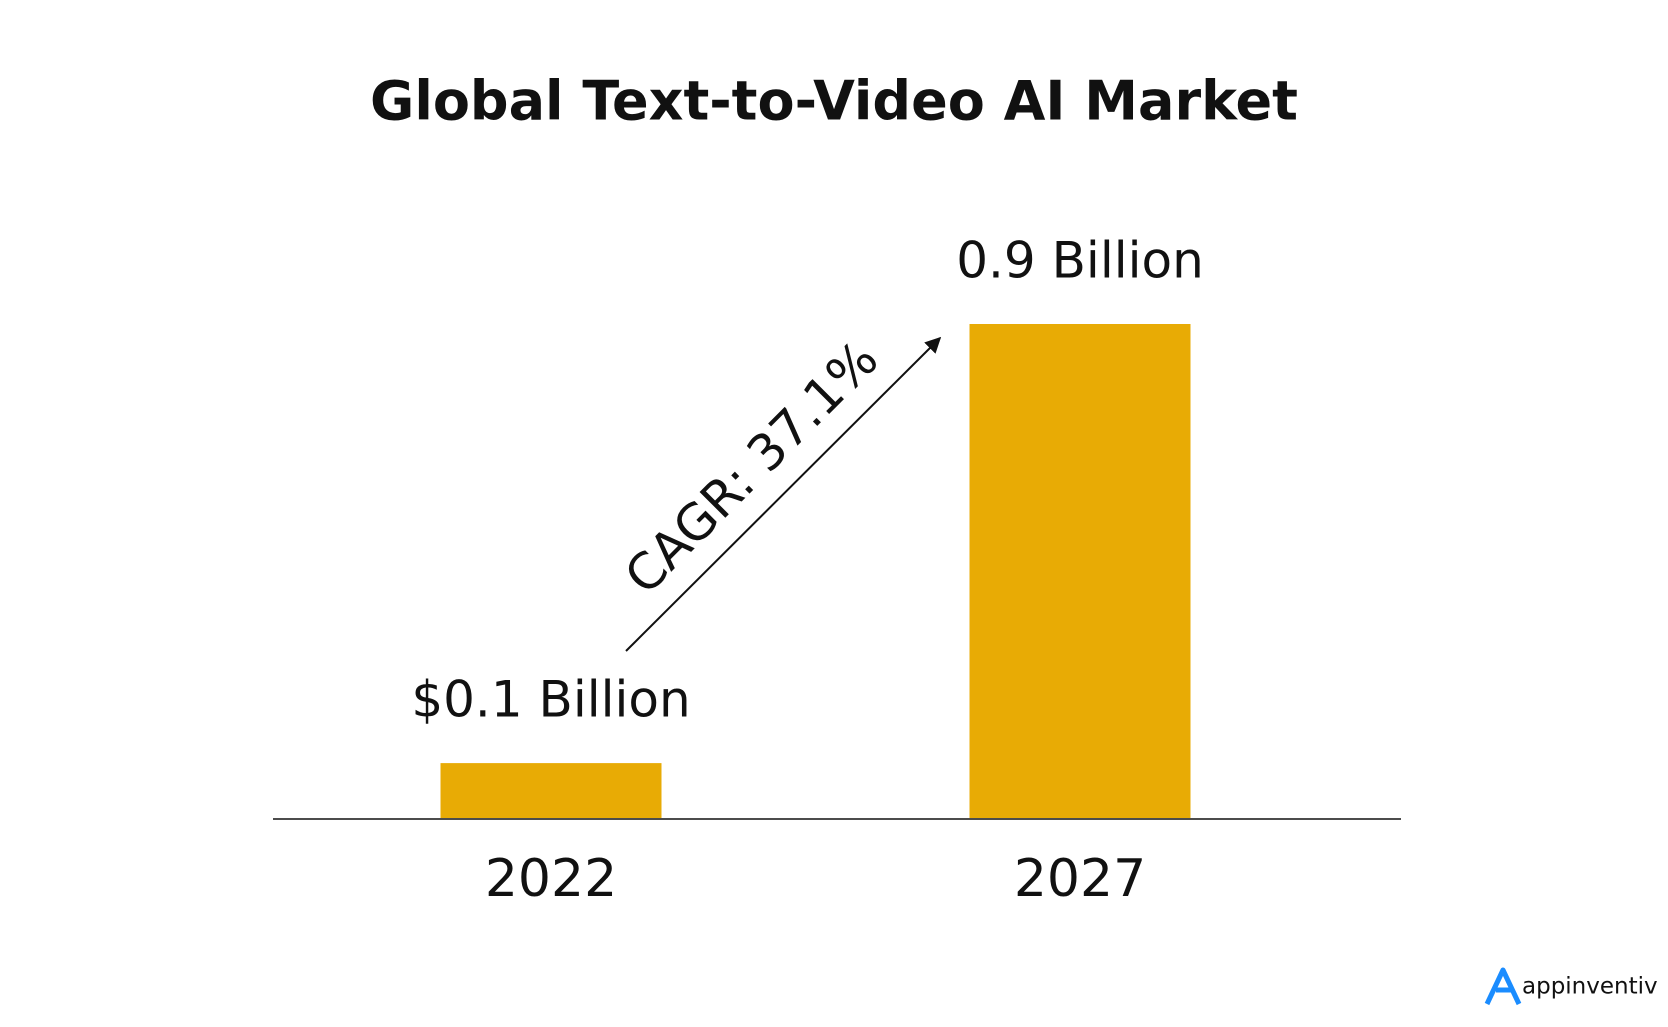 This screenshot has height=1027, width=1668. What do you see at coordinates (551, 879) in the screenshot?
I see `x-tick-label: 2022` at bounding box center [551, 879].